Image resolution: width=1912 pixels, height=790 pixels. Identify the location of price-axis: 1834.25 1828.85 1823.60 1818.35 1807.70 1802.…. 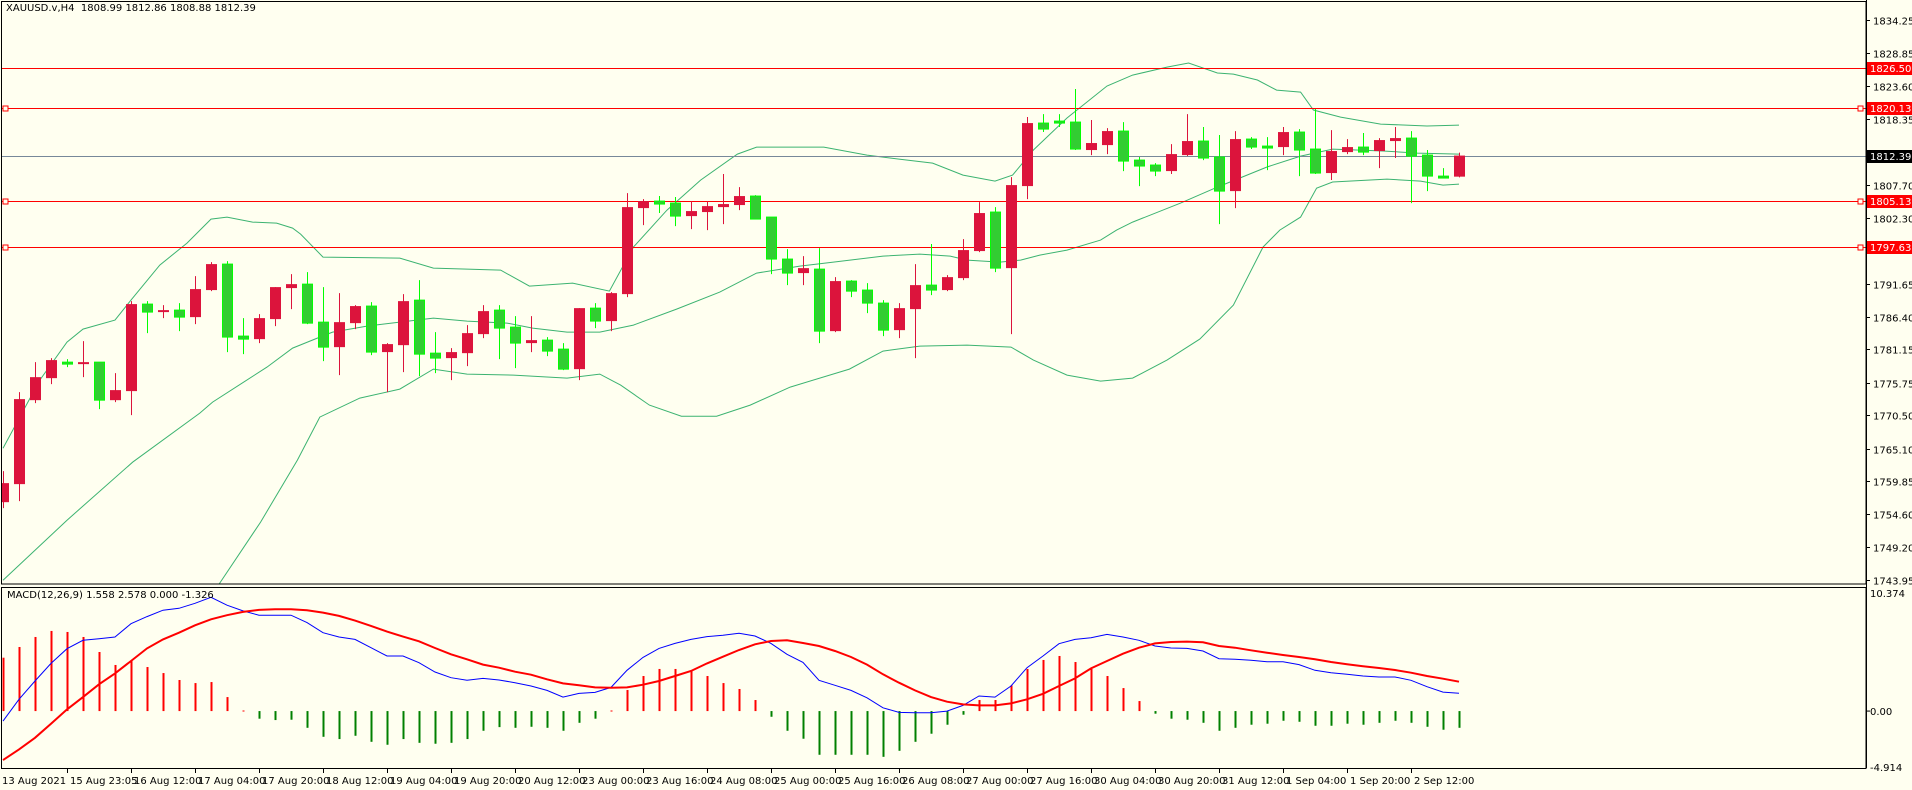
(1889, 387).